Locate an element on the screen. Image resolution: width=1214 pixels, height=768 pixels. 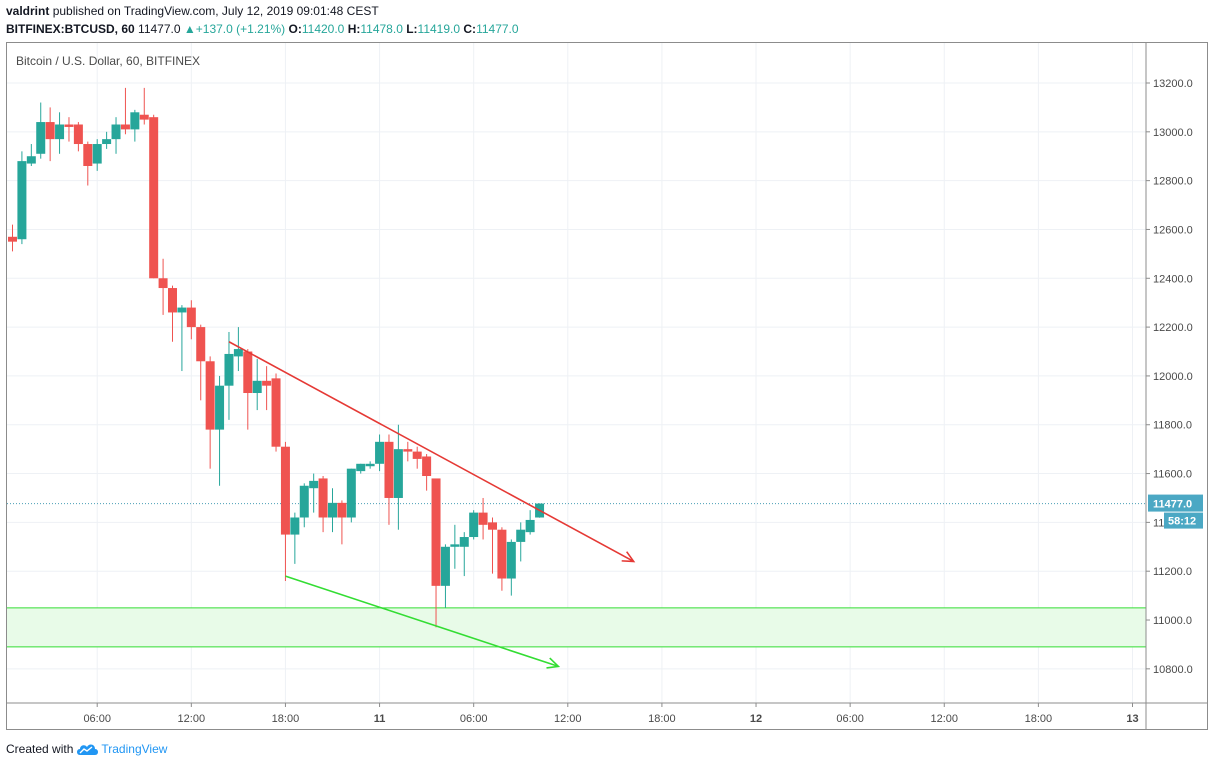
price-axis-background is located at coordinates (1176, 386).